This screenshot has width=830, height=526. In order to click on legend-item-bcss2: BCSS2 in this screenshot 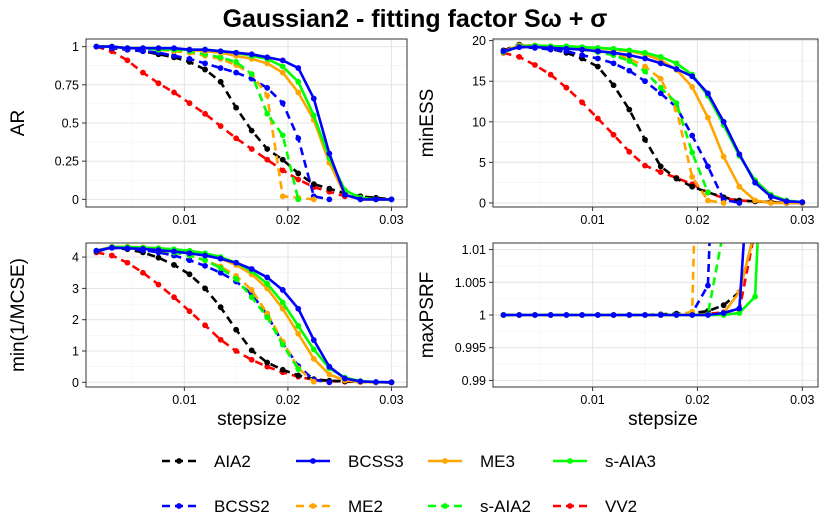, I will do `click(216, 506)`.